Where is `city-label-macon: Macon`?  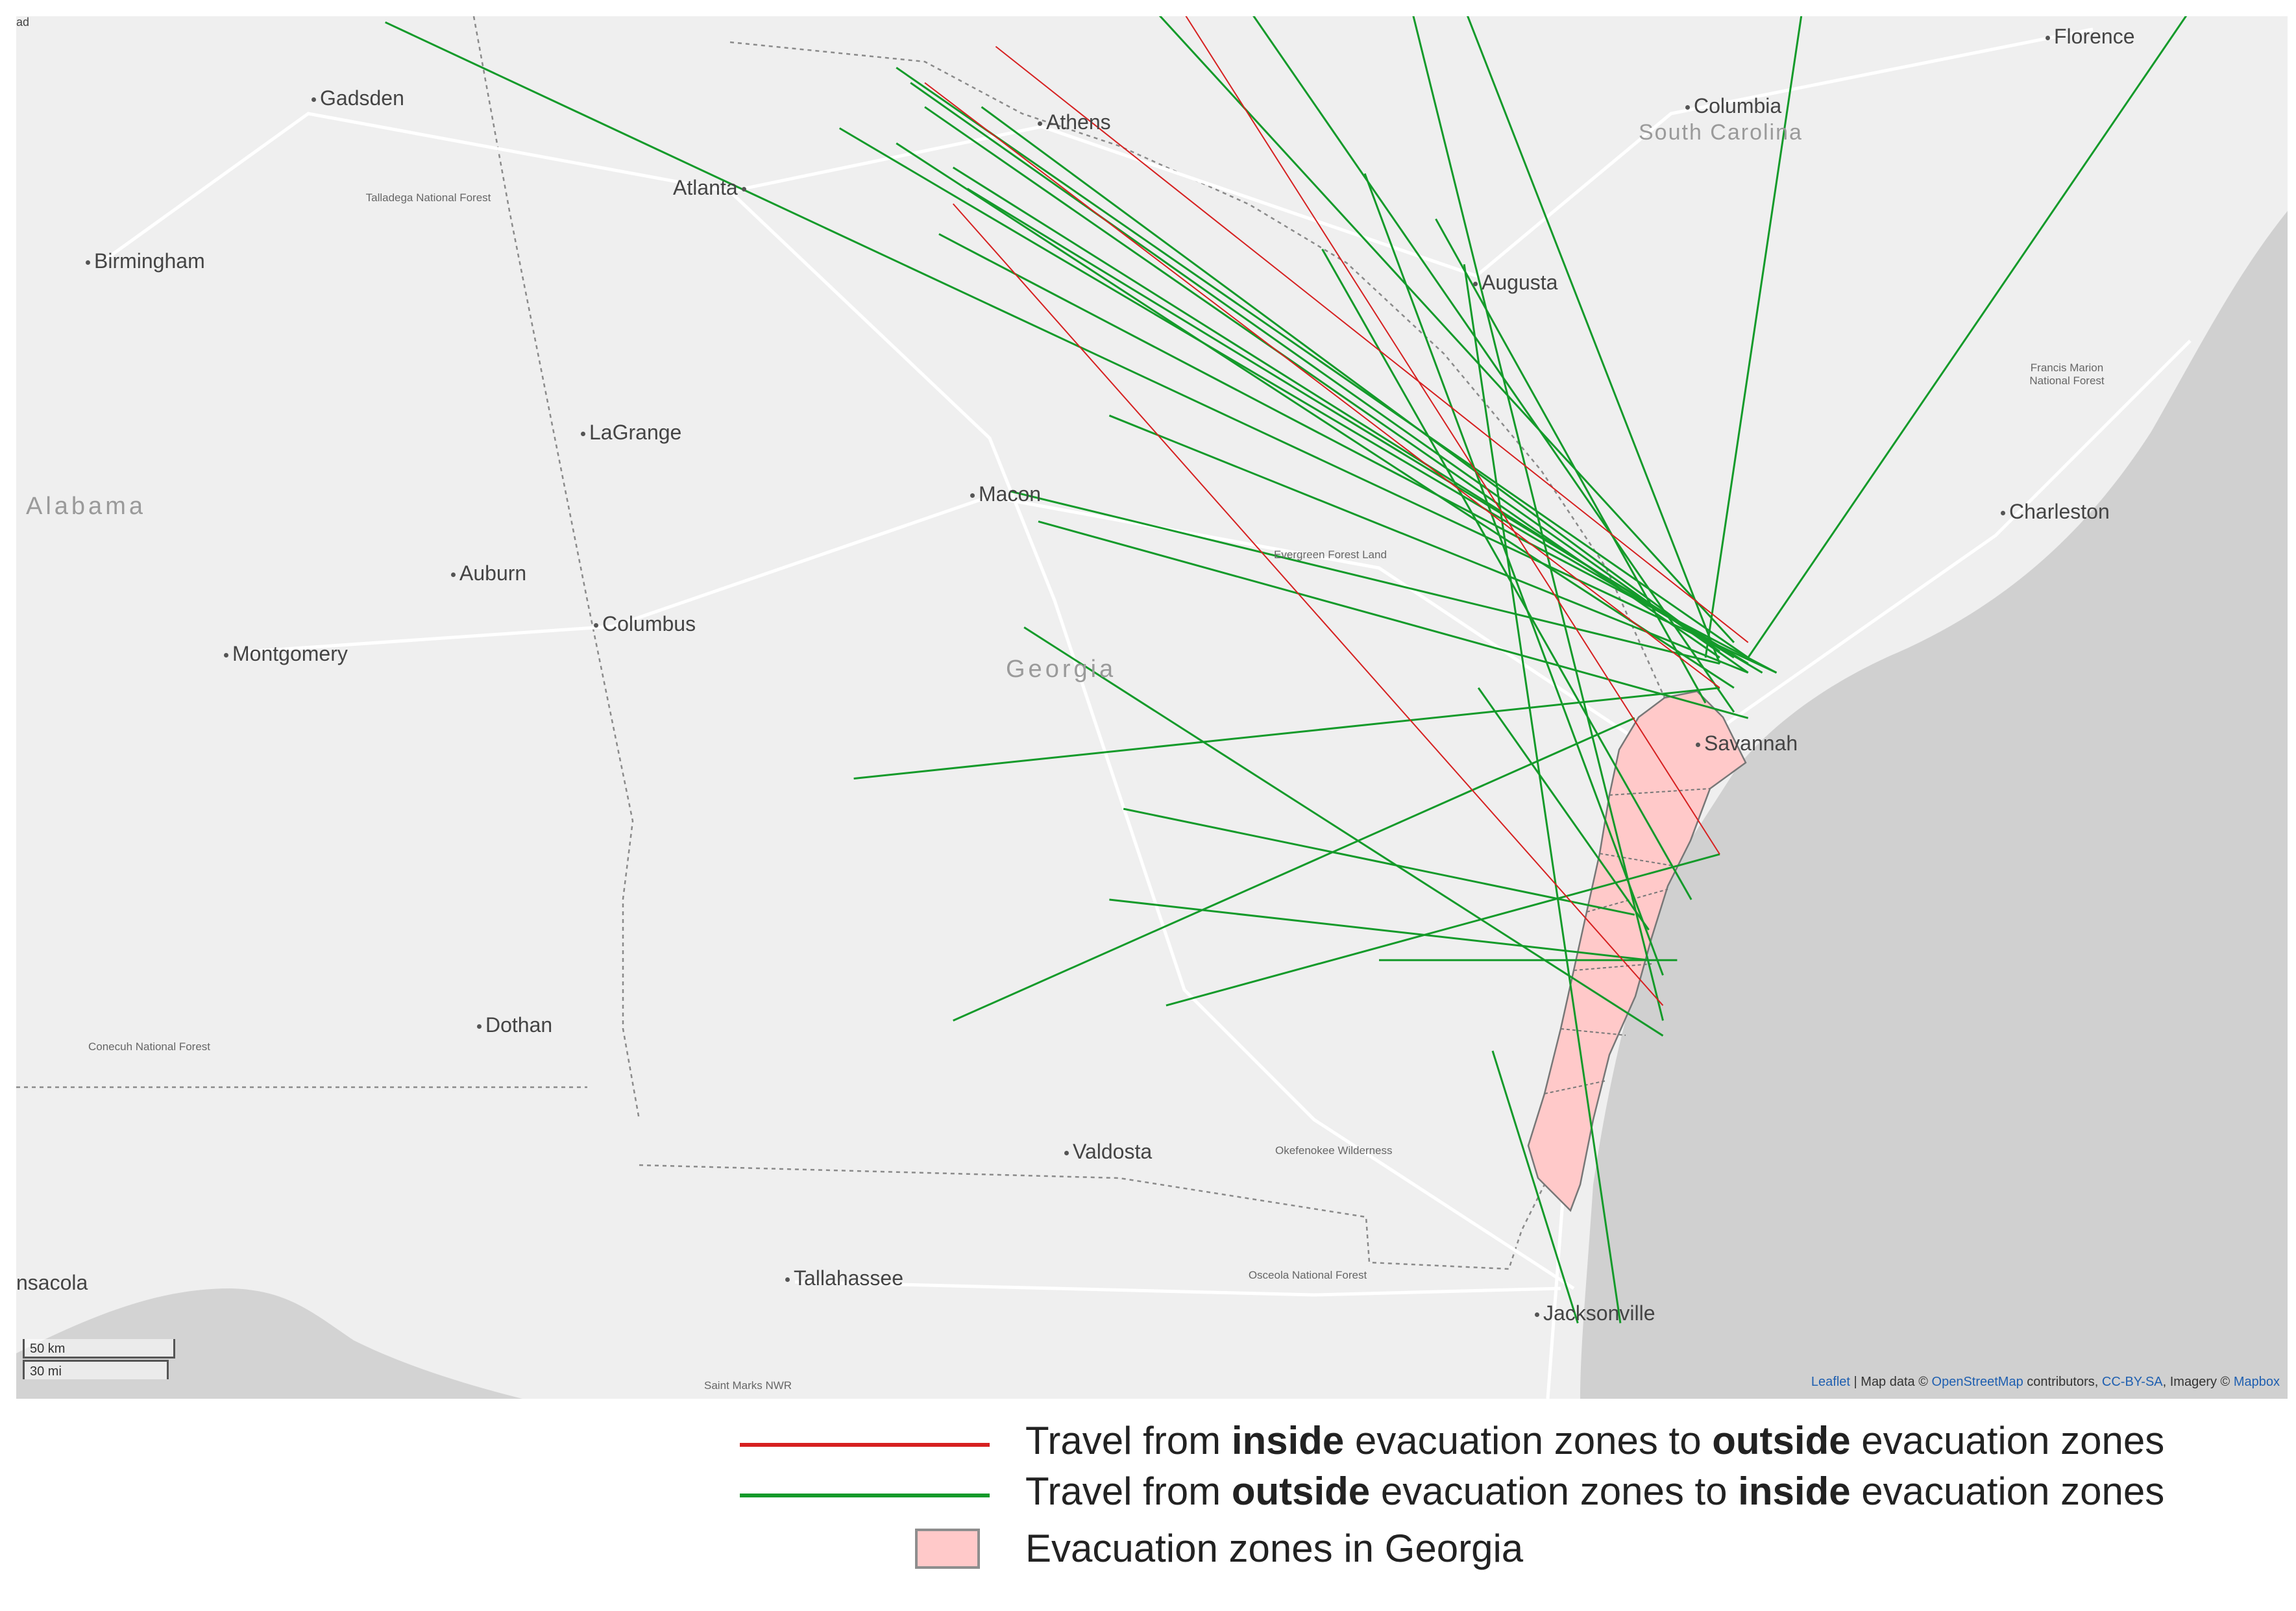 city-label-macon: Macon is located at coordinates (1005, 494).